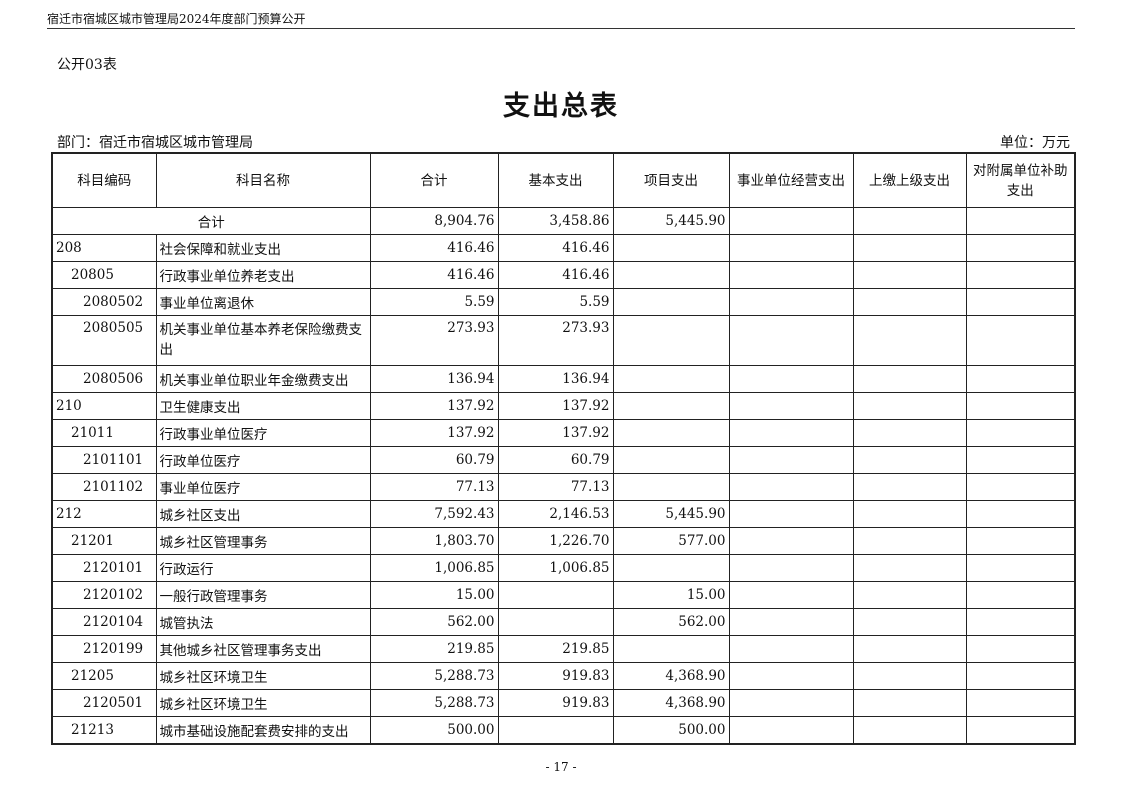 The image size is (1122, 793). What do you see at coordinates (104, 676) in the screenshot?
I see `row-code: 21205` at bounding box center [104, 676].